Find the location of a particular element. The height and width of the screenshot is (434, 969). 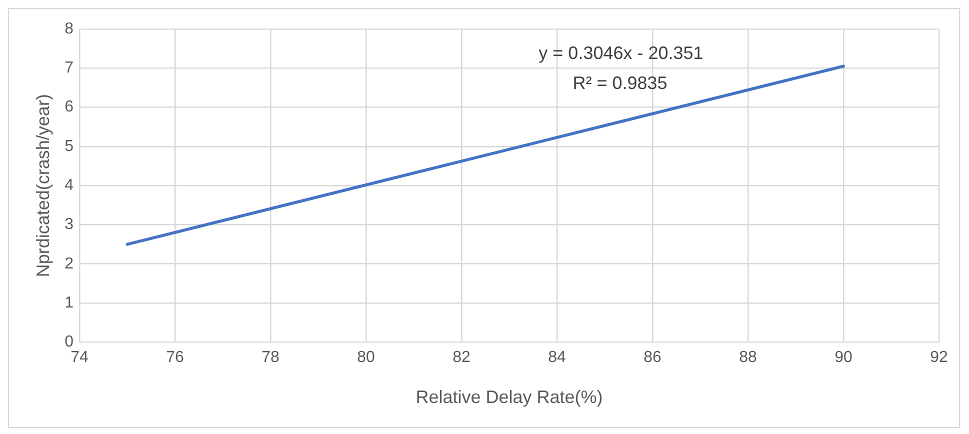

annotation: R² = 0.9835 is located at coordinates (620, 82).